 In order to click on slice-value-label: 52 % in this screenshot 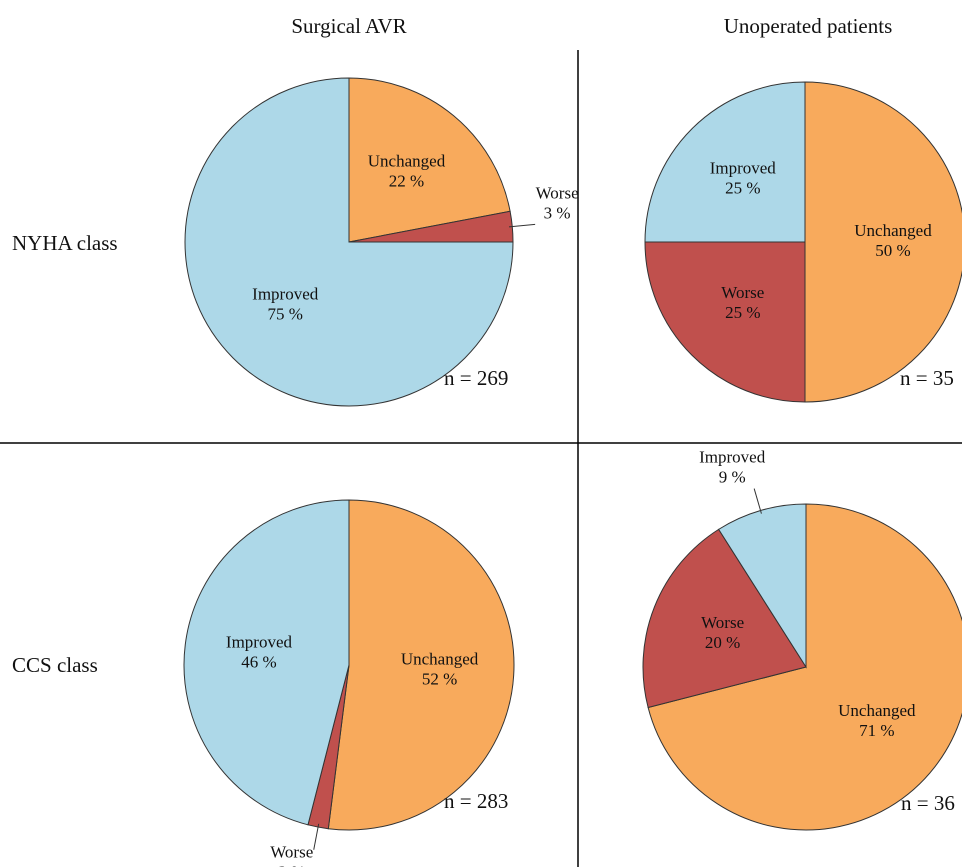, I will do `click(439, 679)`.